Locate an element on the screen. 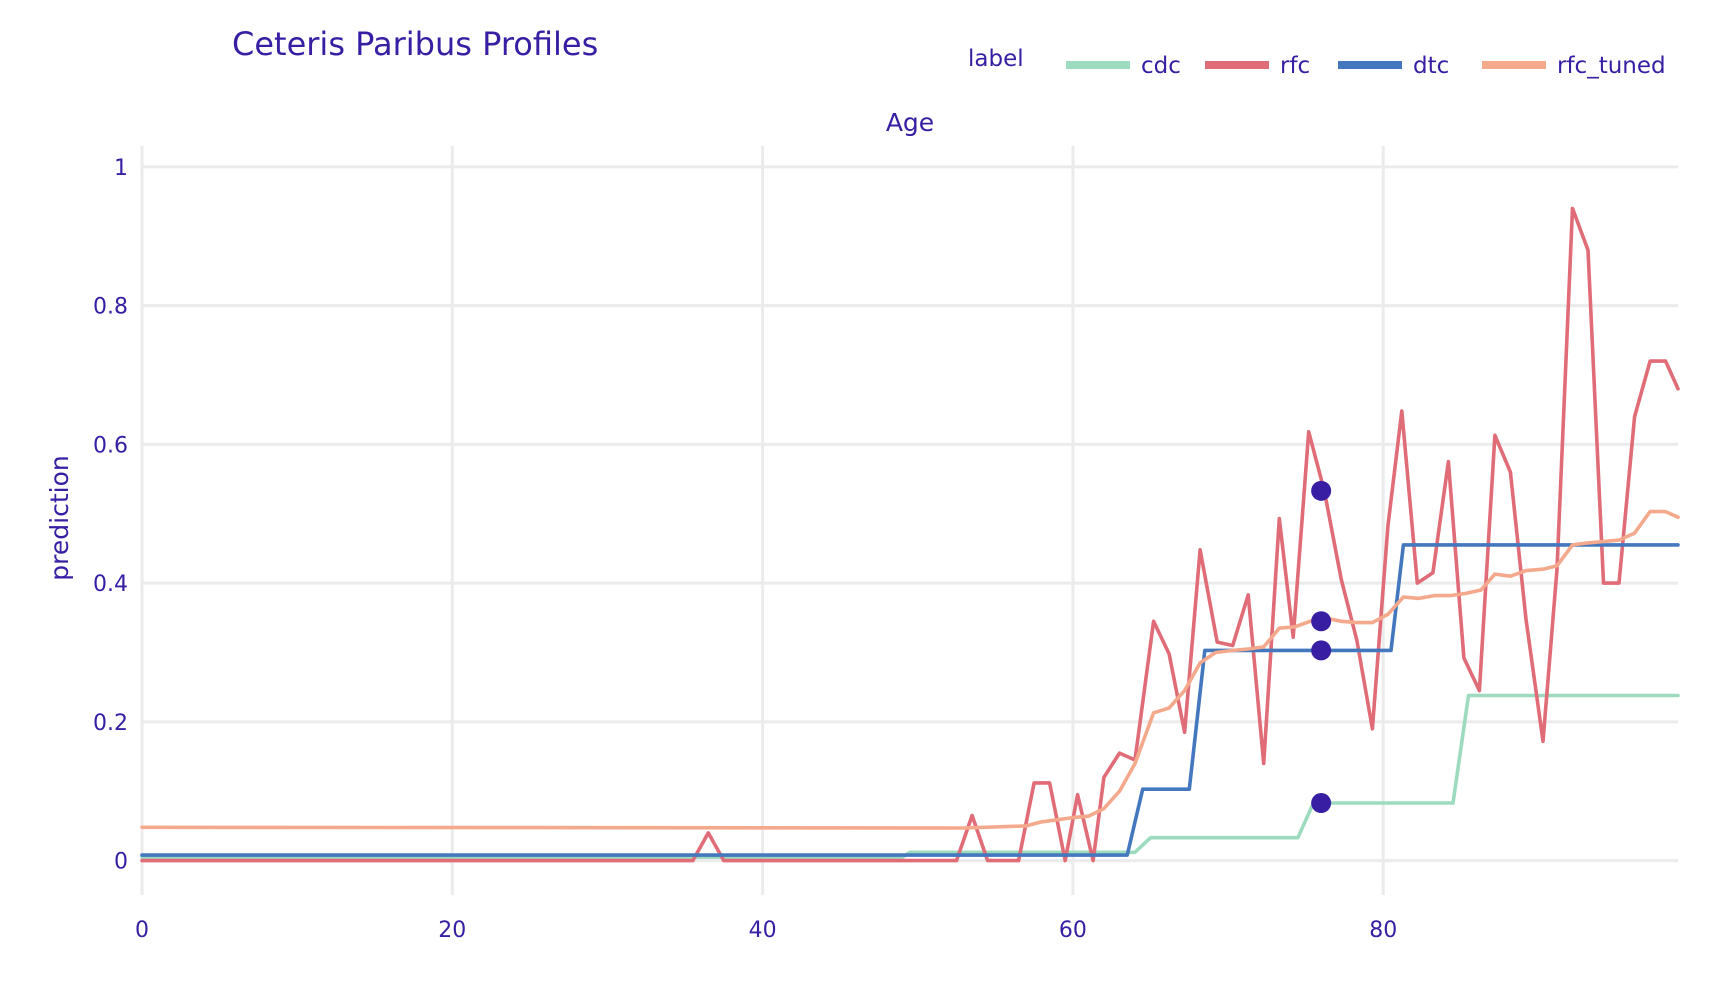 The height and width of the screenshot is (982, 1736). x-tick-label: 60 is located at coordinates (1073, 930).